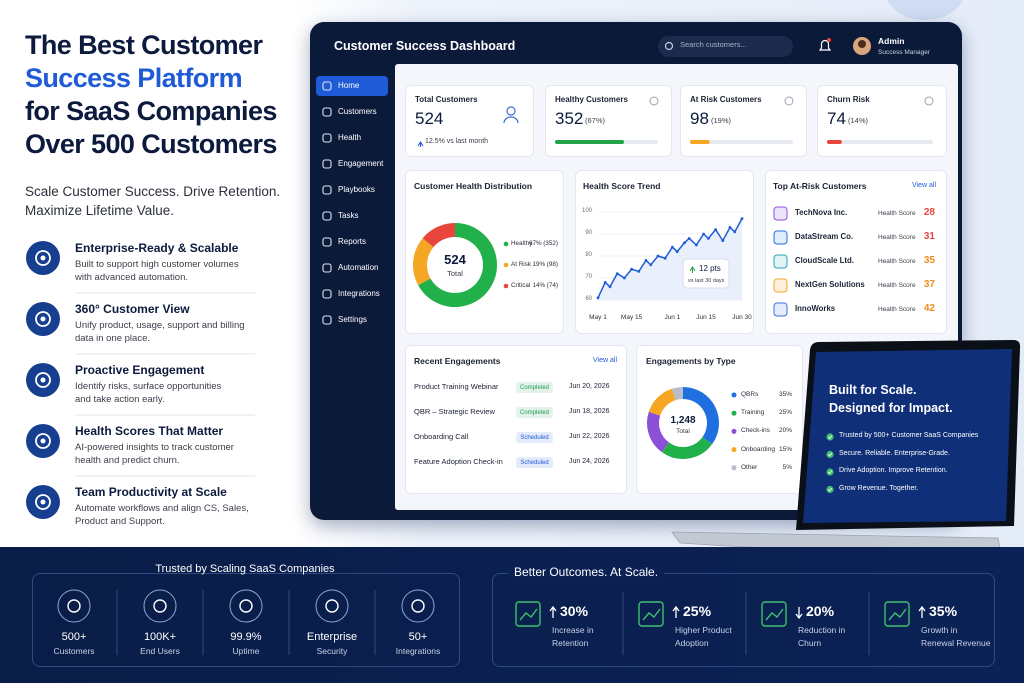 This screenshot has height=683, width=1024. Describe the element at coordinates (455, 259) in the screenshot. I see `donut-total: 524` at that location.